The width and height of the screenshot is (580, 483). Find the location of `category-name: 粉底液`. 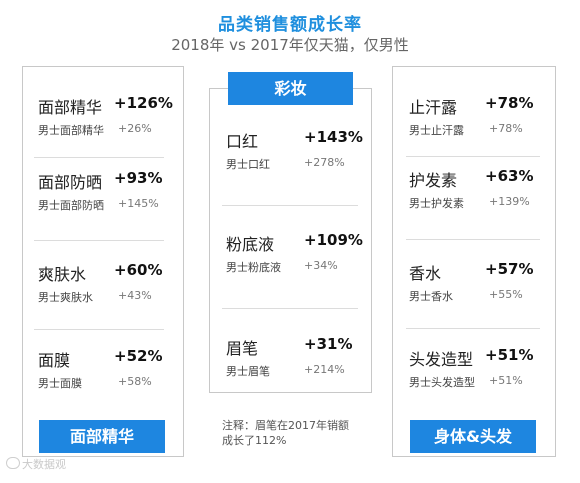

category-name: 粉底液 is located at coordinates (250, 244).